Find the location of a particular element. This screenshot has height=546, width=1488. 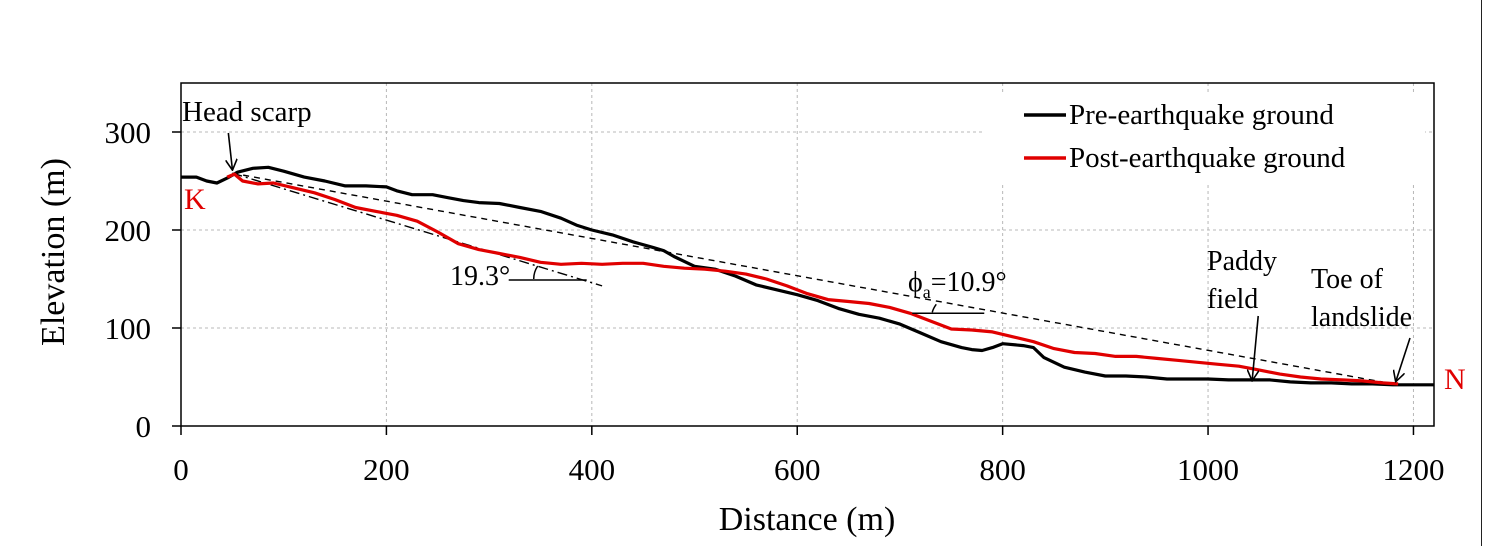

y-axis-label: Elevation (m) is located at coordinates (53, 252).